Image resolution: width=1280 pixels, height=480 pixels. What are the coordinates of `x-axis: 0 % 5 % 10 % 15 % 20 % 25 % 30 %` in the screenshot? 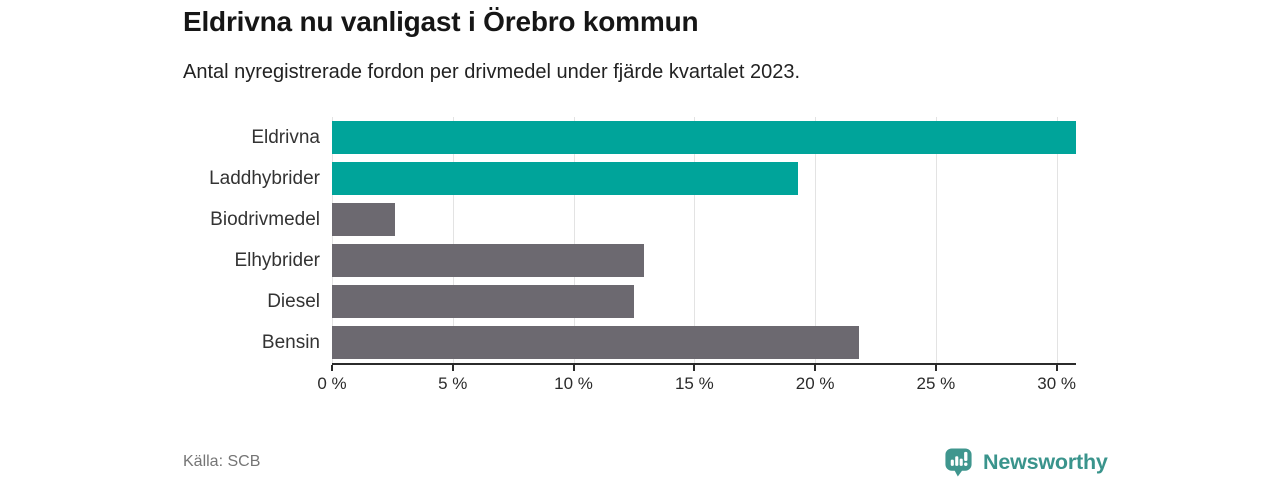 It's located at (697, 380).